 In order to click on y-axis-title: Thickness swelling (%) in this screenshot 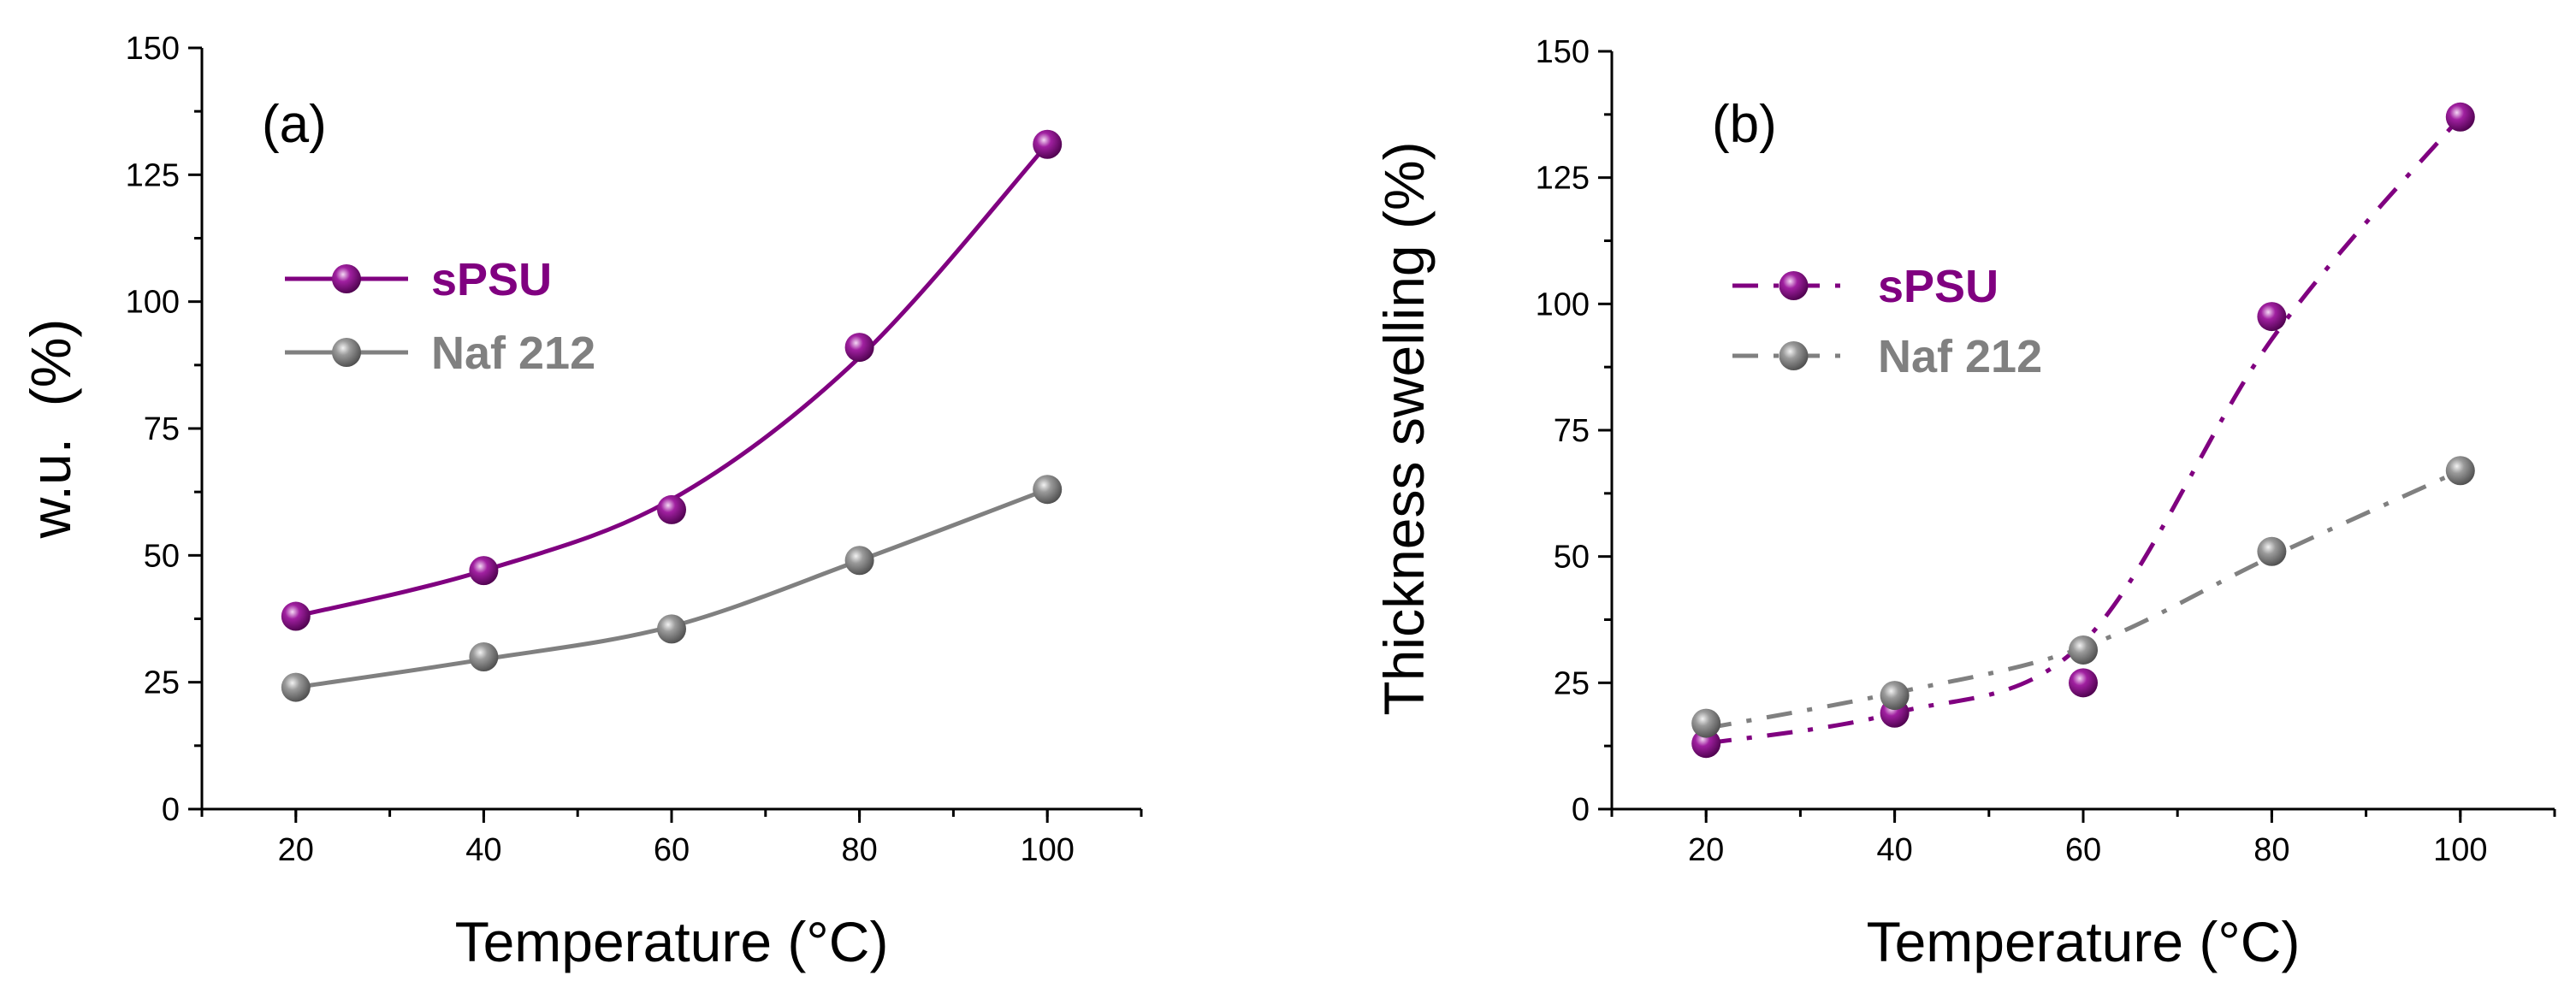, I will do `click(1404, 428)`.